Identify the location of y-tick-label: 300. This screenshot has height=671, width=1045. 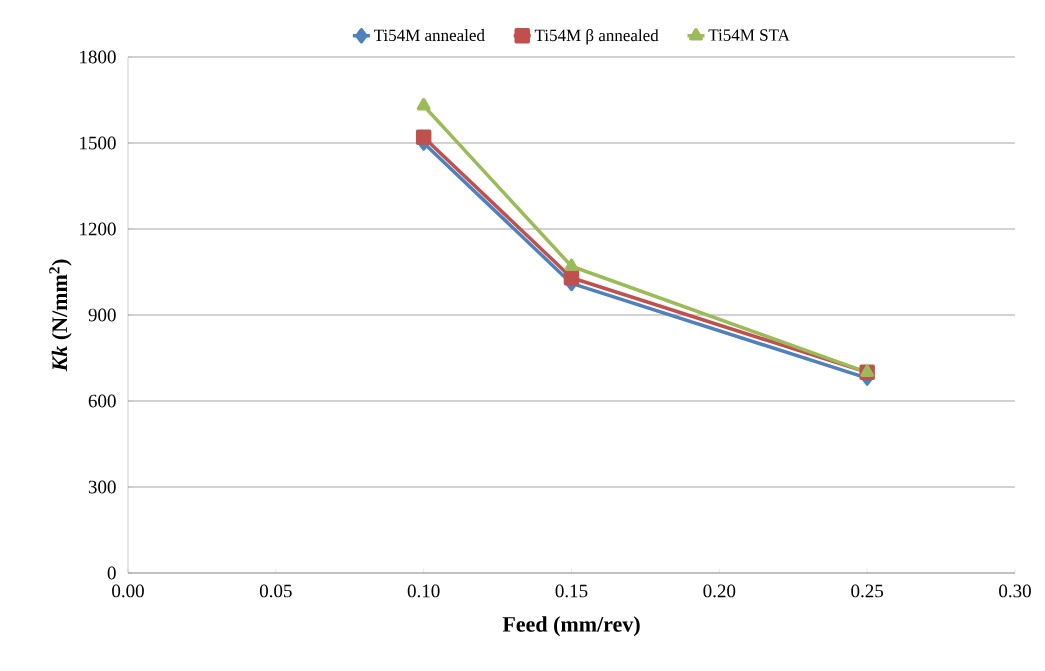
(102, 487).